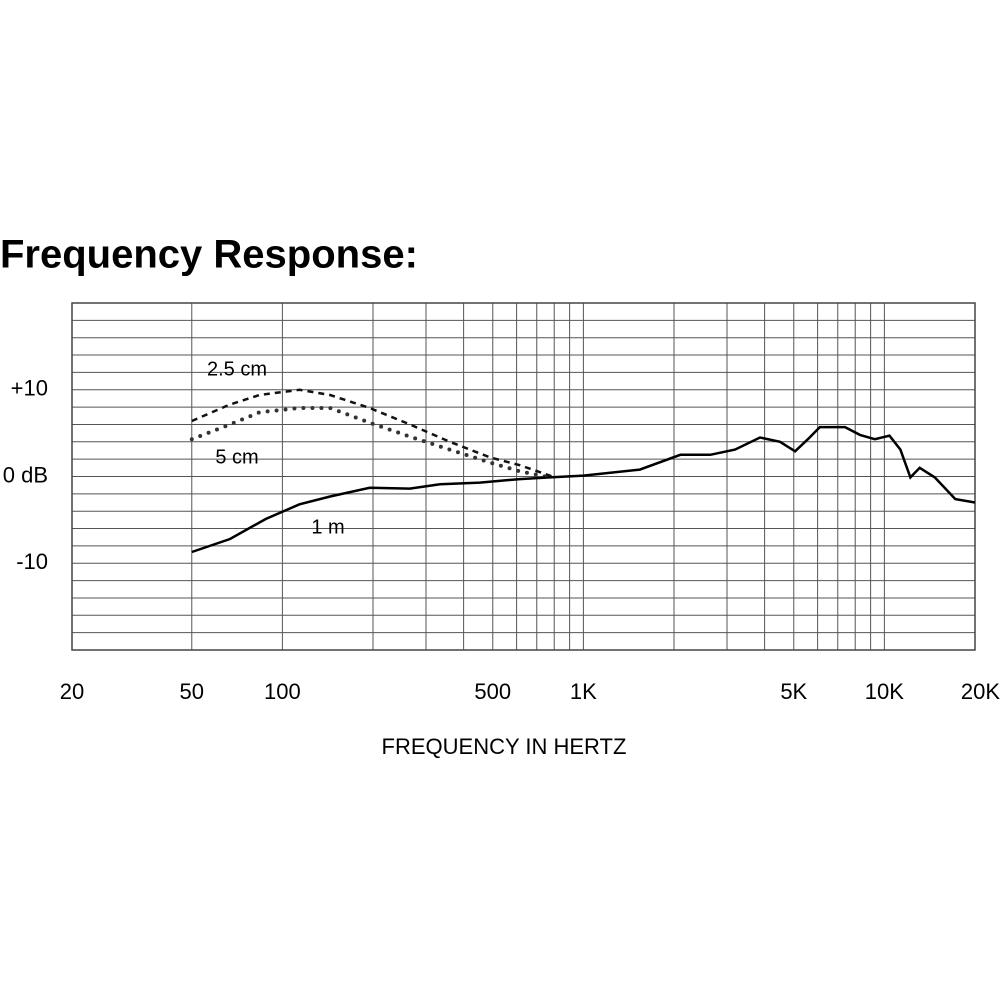 This screenshot has height=1000, width=1000. I want to click on x-tick-label: 500, so click(492, 691).